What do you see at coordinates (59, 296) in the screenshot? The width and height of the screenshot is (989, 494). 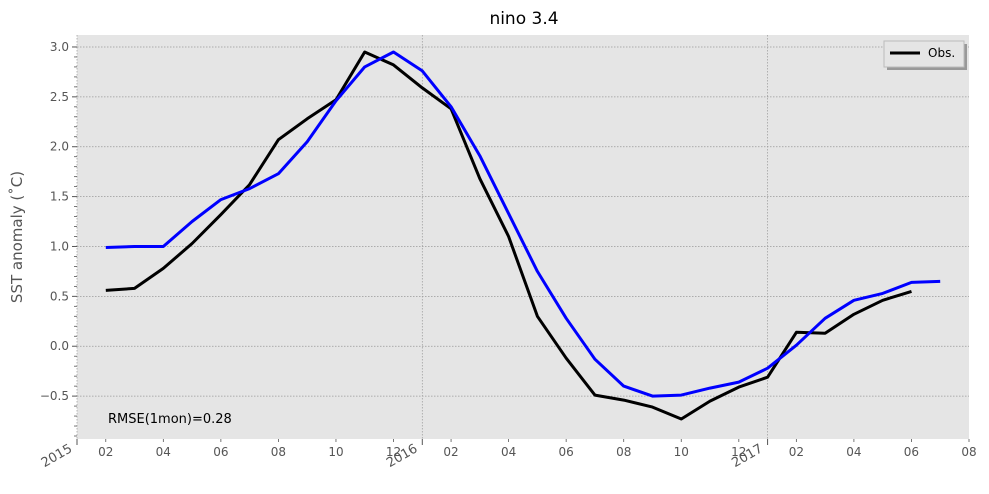 I see `y-tick-label: 0.5` at bounding box center [59, 296].